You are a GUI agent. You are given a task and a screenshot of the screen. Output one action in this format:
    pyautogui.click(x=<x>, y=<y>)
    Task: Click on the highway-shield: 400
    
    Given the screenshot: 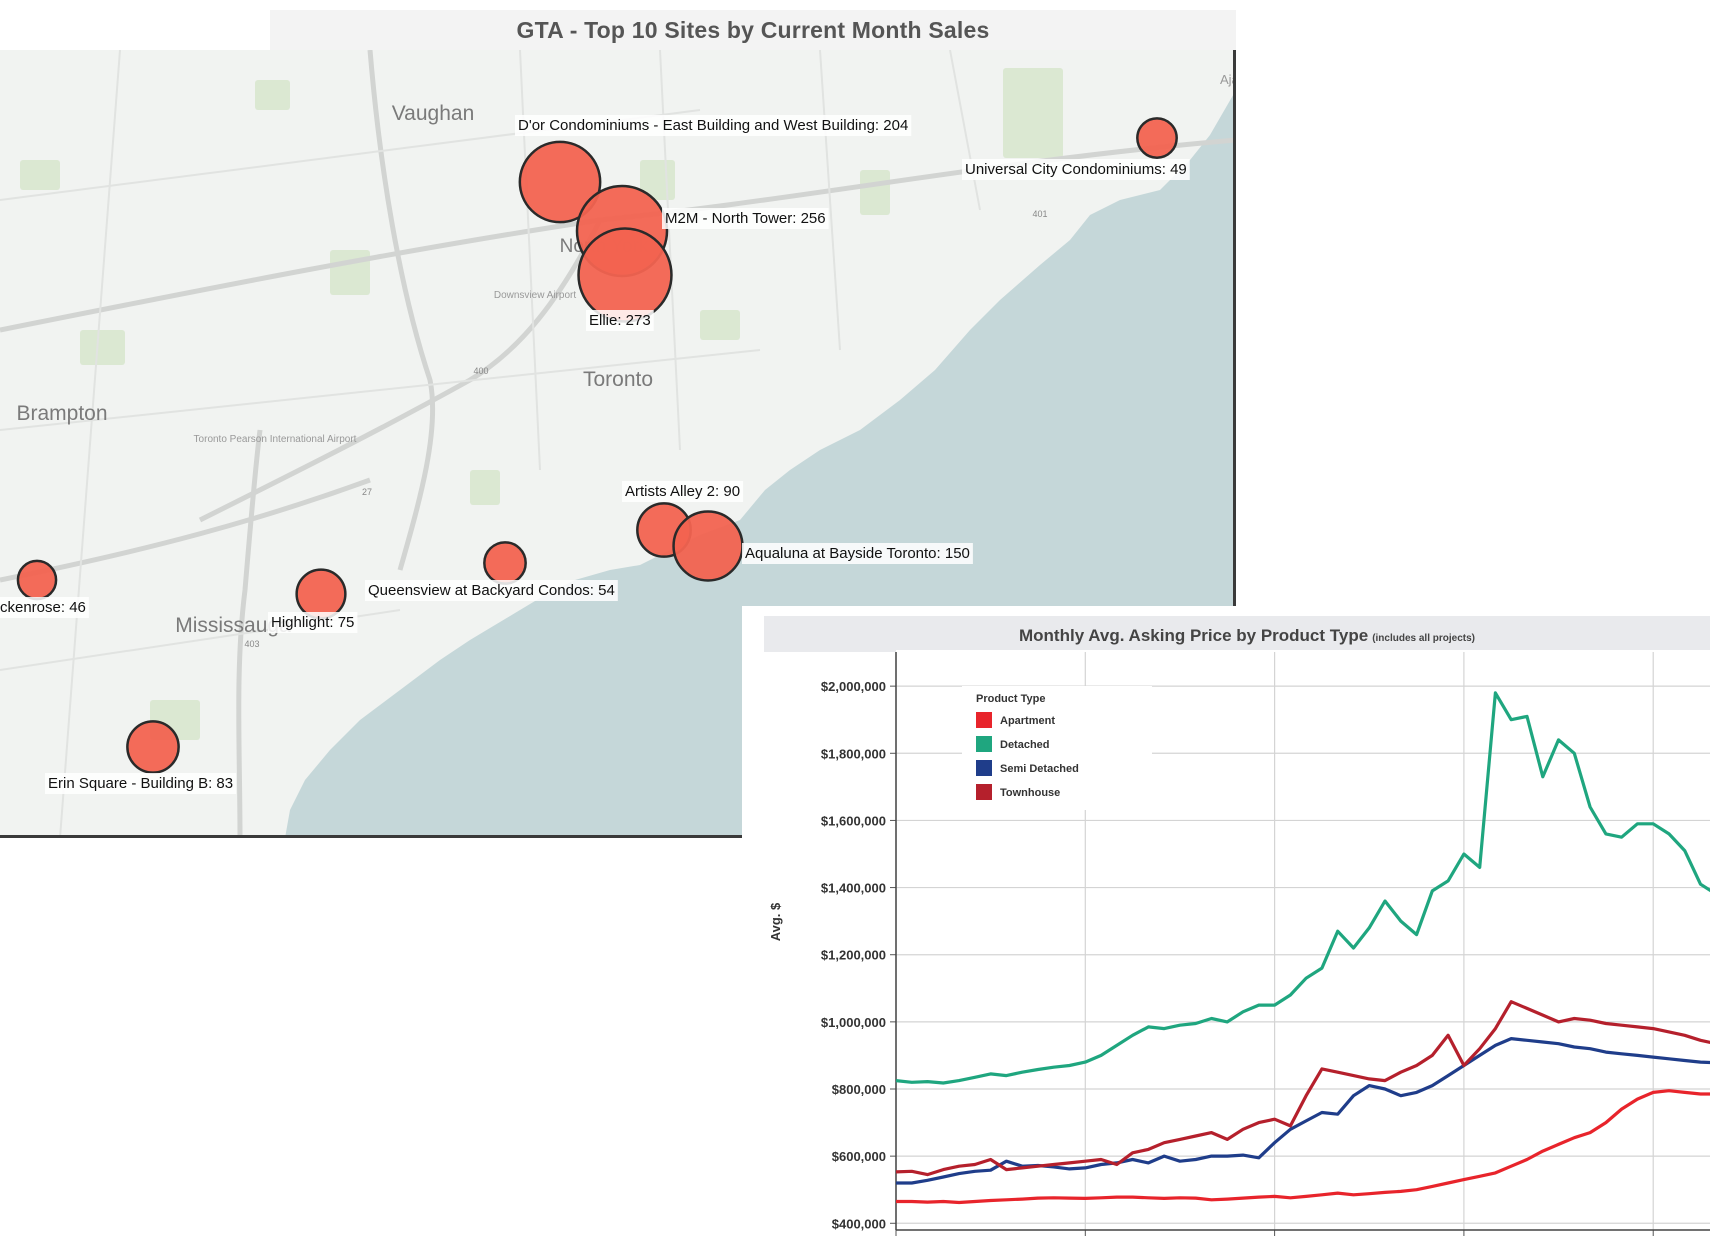 What is the action you would take?
    pyautogui.click(x=480, y=371)
    